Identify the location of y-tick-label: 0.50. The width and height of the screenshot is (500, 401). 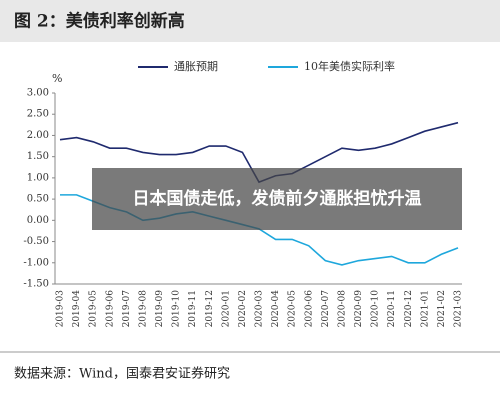
(38, 199).